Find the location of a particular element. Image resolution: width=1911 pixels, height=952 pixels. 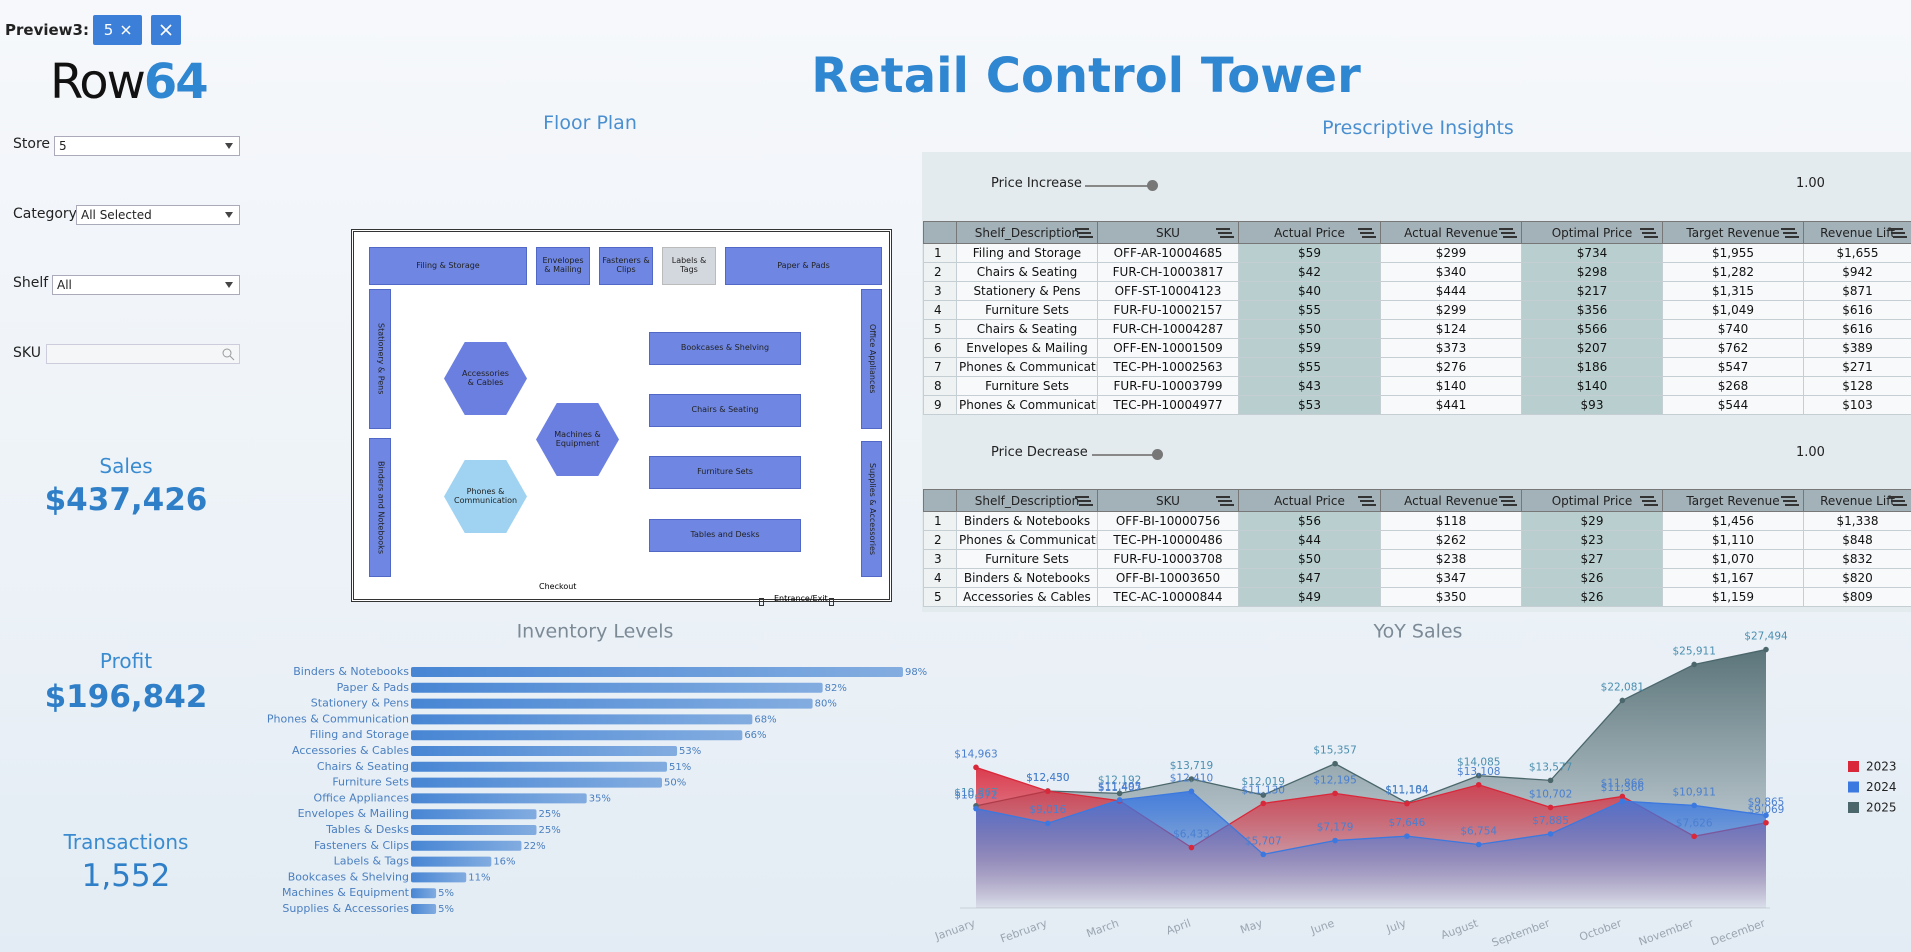

floor-zone: Filing & Storage is located at coordinates (448, 266).